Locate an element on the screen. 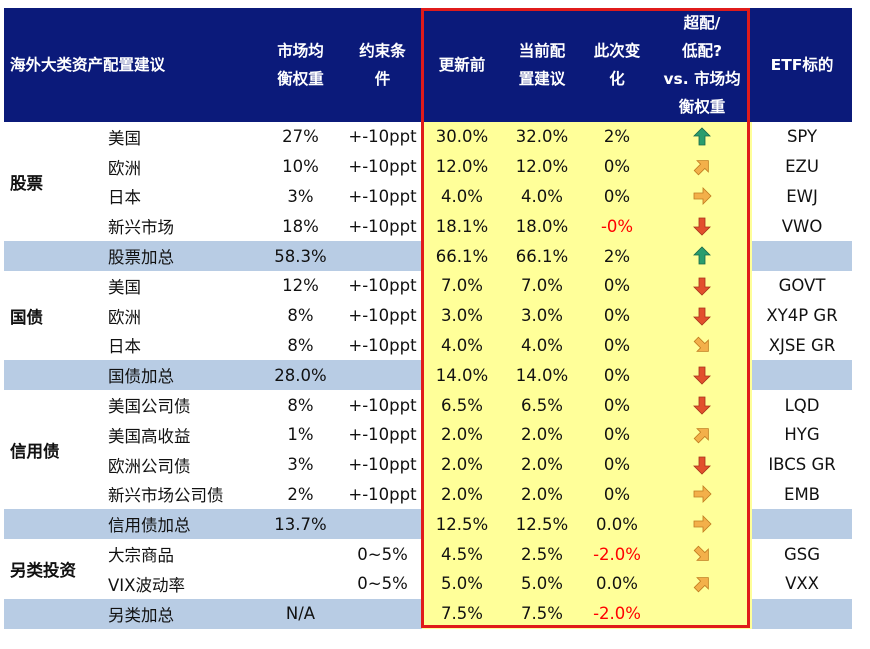 The height and width of the screenshot is (649, 870). arrow-up-icon is located at coordinates (702, 136).